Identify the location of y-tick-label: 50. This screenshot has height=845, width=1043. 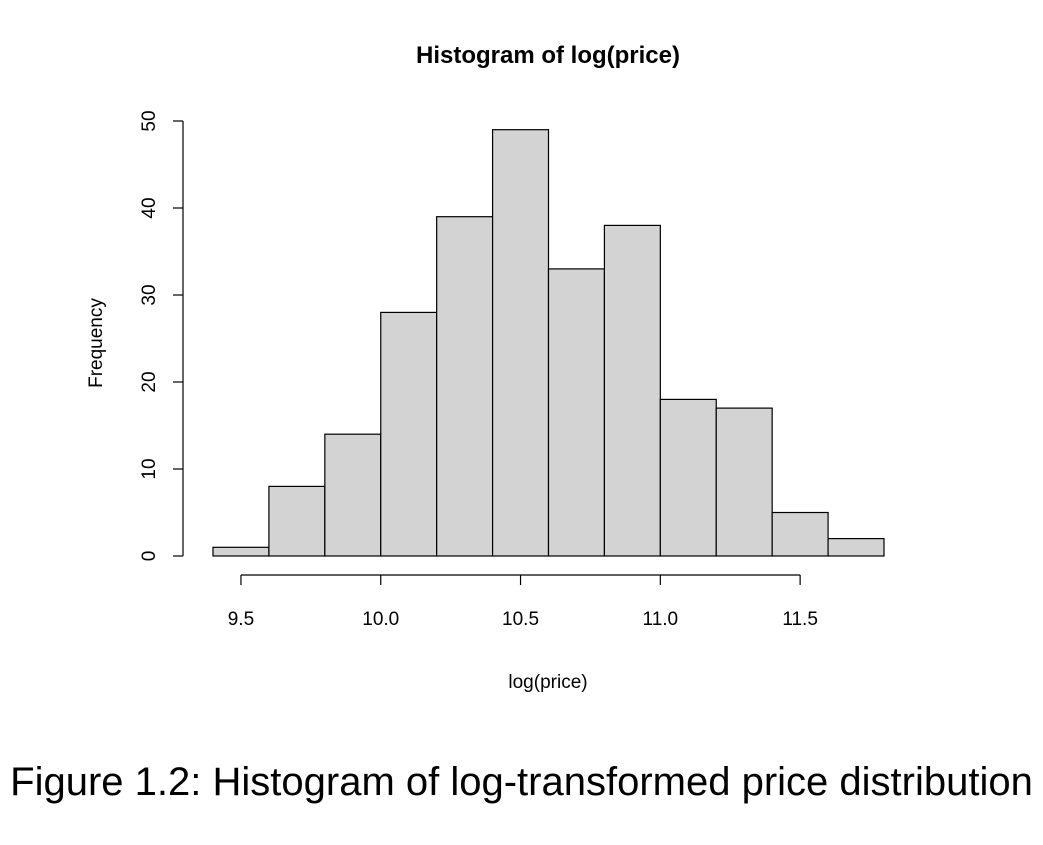
(149, 120).